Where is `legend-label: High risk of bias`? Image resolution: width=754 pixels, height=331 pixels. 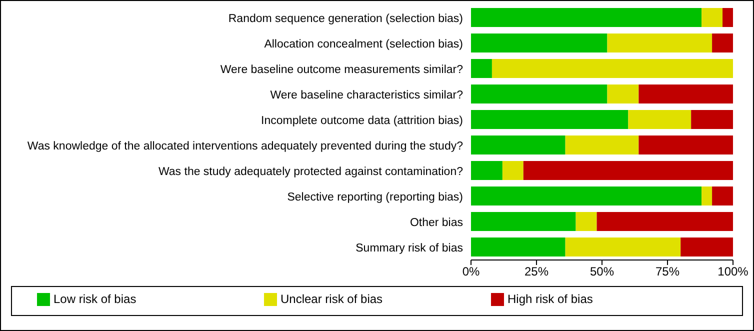
legend-label: High risk of bias is located at coordinates (551, 299).